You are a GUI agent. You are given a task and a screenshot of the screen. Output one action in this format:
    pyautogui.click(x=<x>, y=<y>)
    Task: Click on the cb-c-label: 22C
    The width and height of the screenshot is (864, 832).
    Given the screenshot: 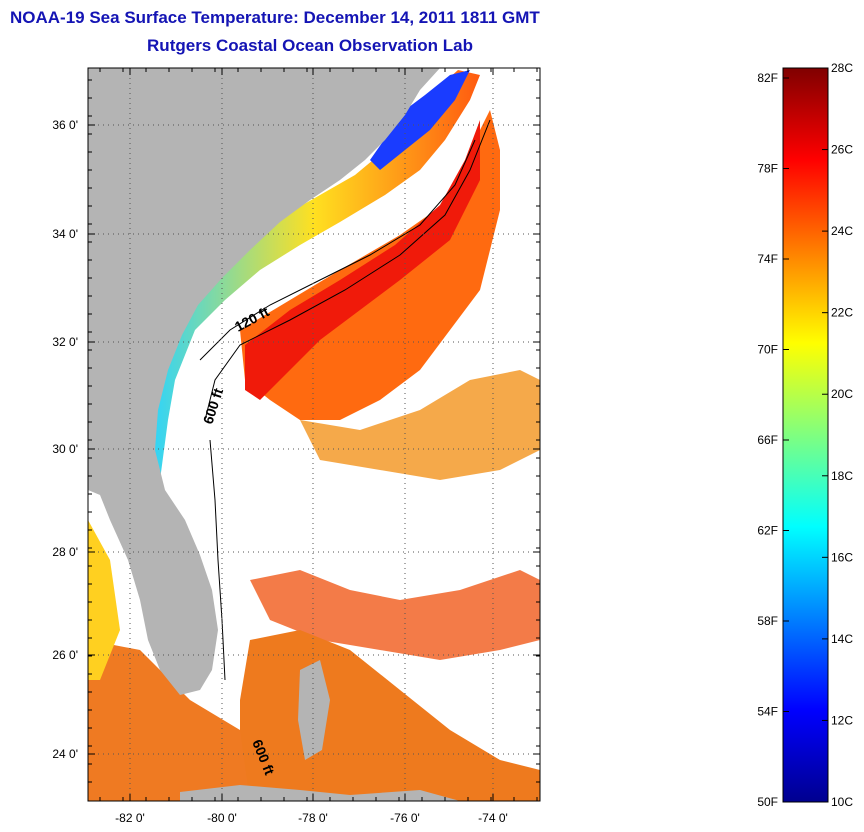 What is the action you would take?
    pyautogui.click(x=842, y=313)
    